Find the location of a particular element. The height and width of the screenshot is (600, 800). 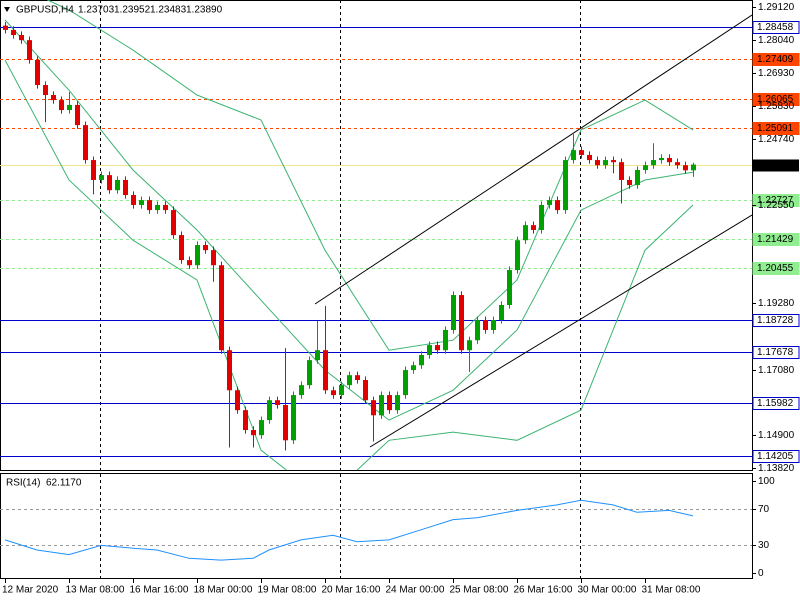

menu-arrow is located at coordinates (7, 9).